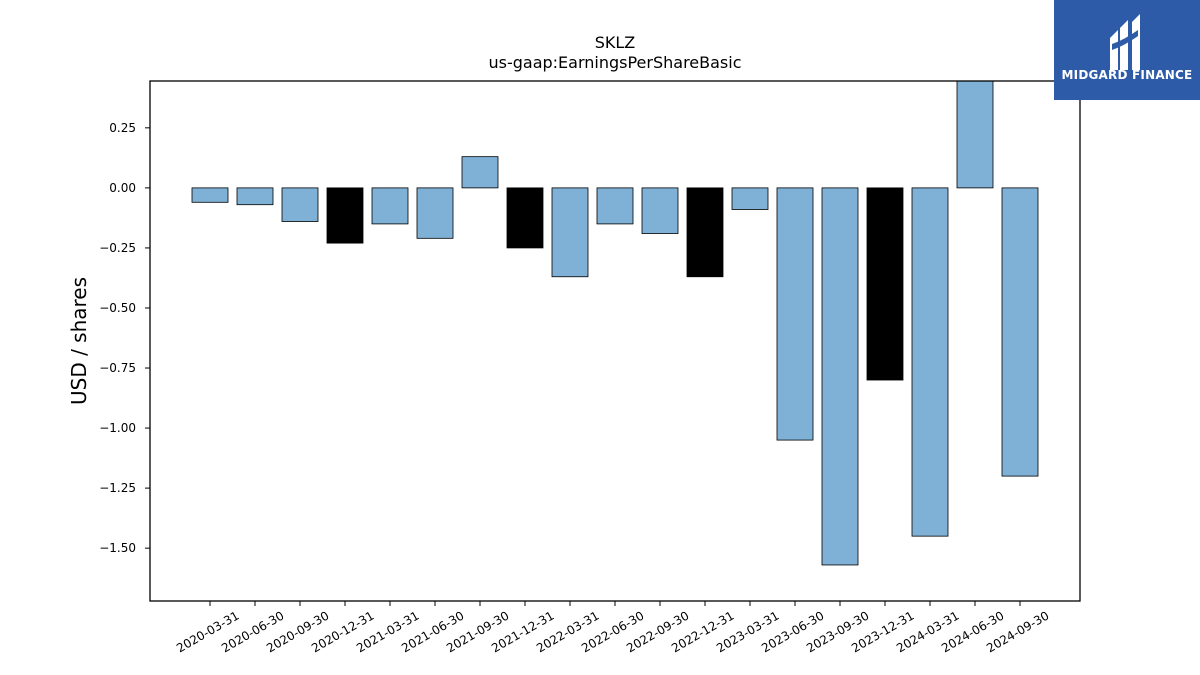 The image size is (1200, 675). I want to click on y-ticks-group: 0.25 0.00 −0.25 −0.50 −0.75 −1.00 −1.25 −1.50, so click(124, 338).